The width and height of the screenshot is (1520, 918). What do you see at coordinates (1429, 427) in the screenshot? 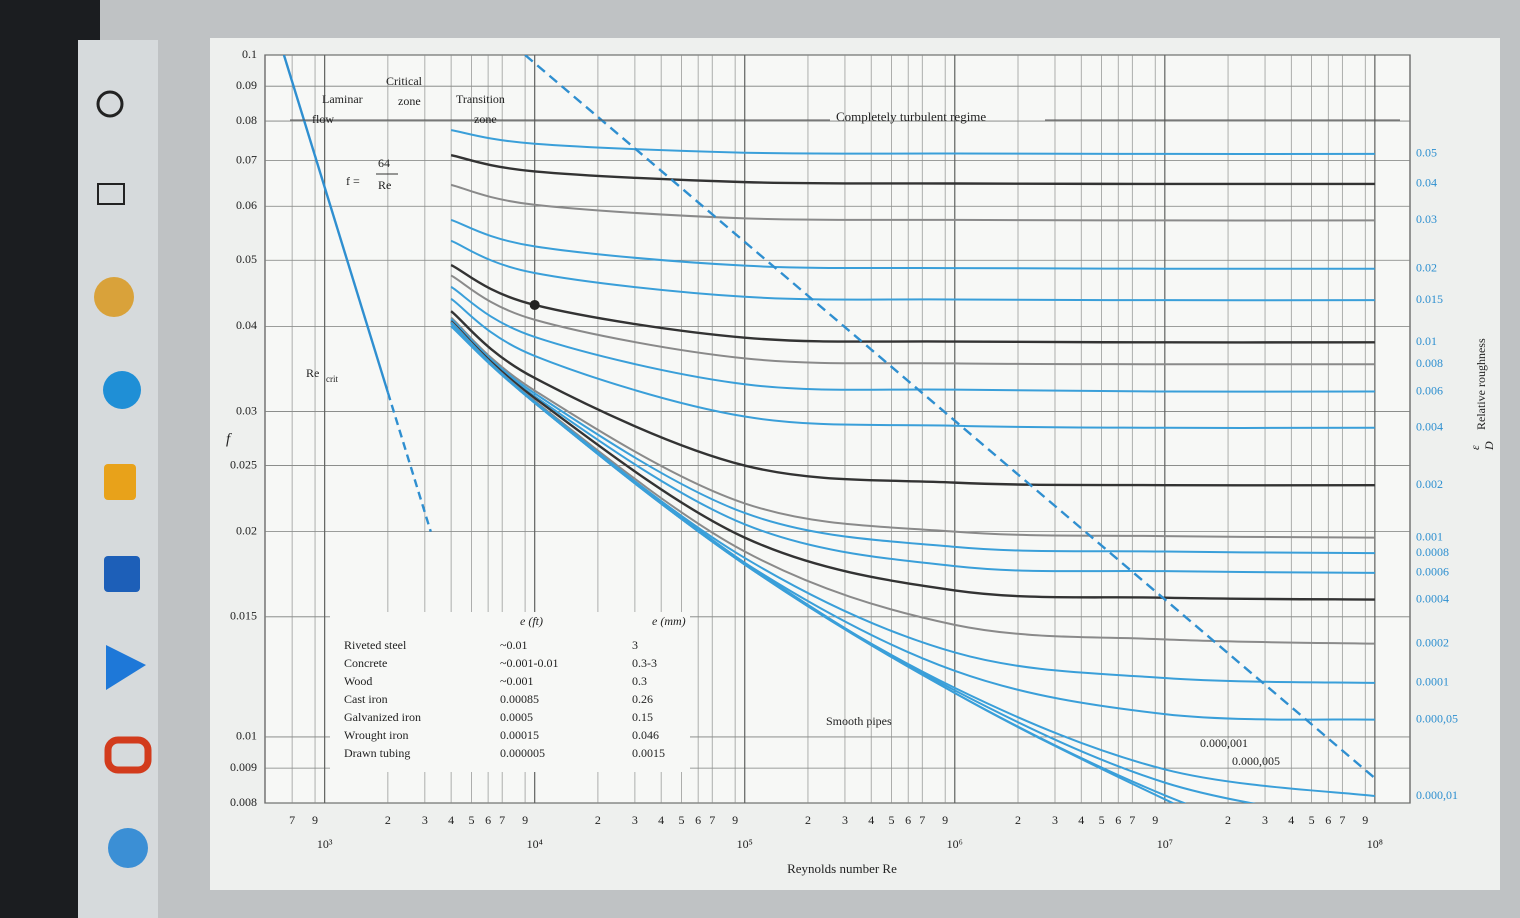
I see `roughness-label: 0.004` at bounding box center [1429, 427].